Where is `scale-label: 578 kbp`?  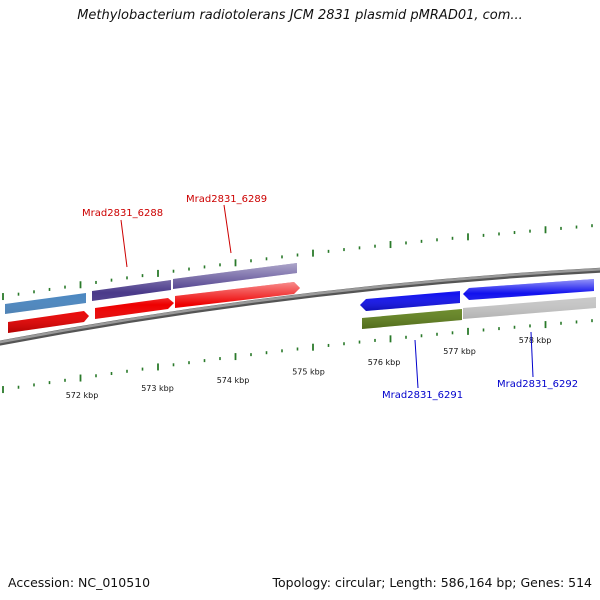 scale-label: 578 kbp is located at coordinates (535, 340).